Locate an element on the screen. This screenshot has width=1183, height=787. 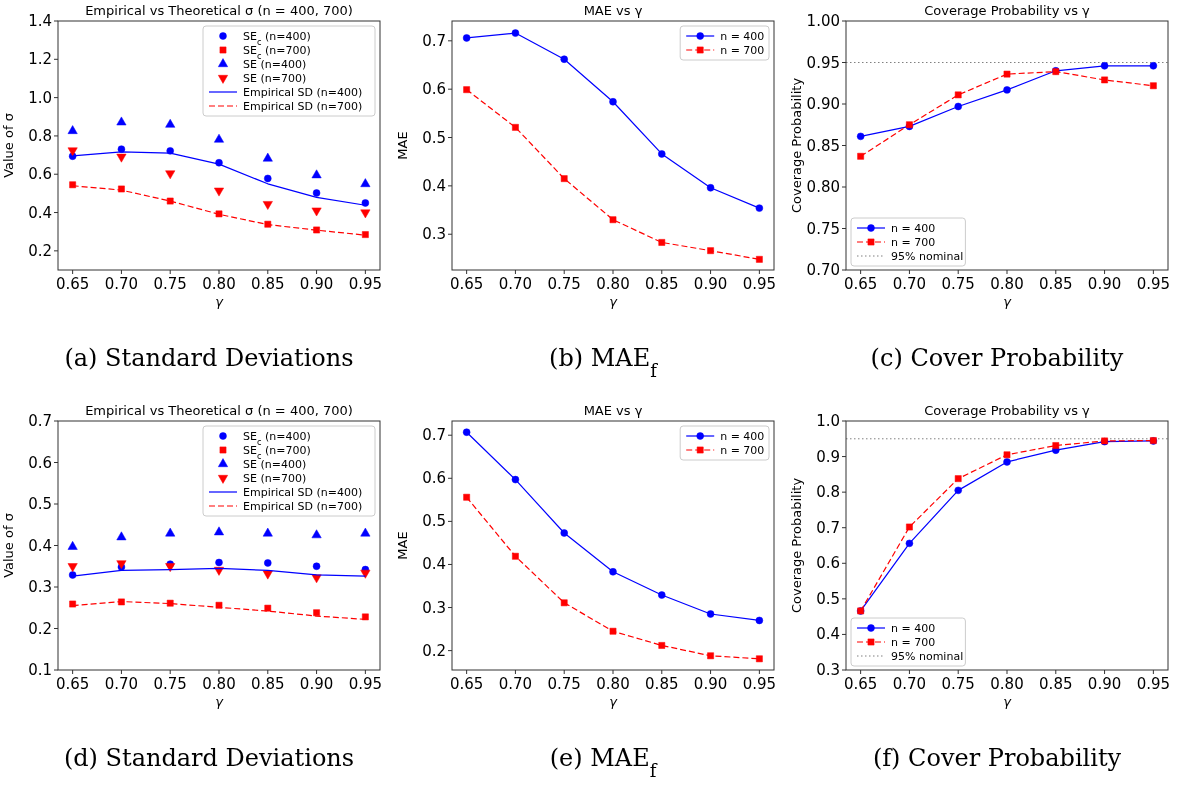
text: (c) Cover Probability is located at coordinates (997, 358).